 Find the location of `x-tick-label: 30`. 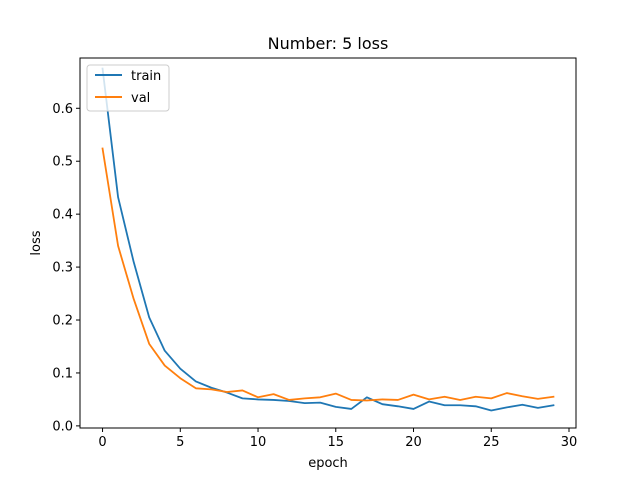

x-tick-label: 30 is located at coordinates (569, 442).